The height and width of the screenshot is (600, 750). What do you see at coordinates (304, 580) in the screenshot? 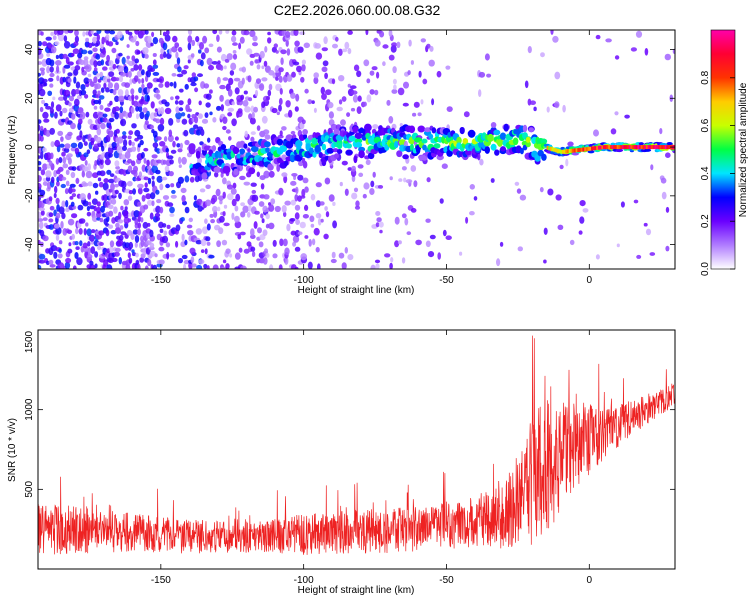
I see `snr-xtick-label: -100` at bounding box center [304, 580].